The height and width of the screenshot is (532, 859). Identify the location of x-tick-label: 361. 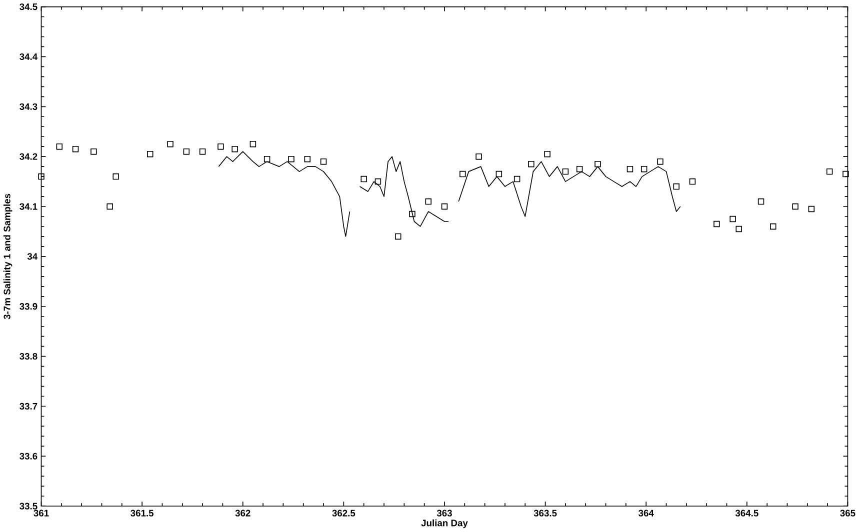
(41, 513).